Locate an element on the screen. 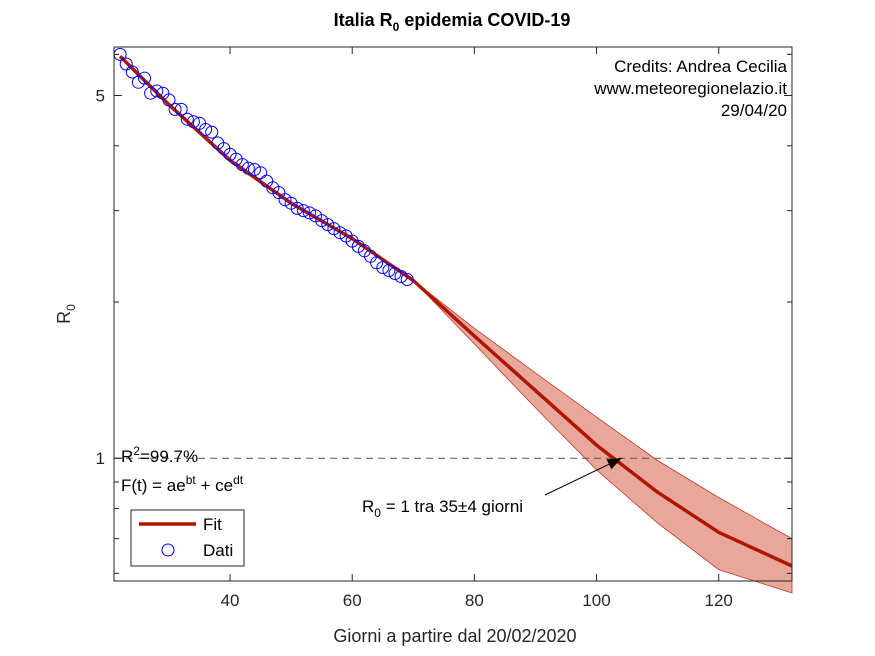 Image resolution: width=875 pixels, height=656 pixels. x-tick-label: 60 is located at coordinates (352, 600).